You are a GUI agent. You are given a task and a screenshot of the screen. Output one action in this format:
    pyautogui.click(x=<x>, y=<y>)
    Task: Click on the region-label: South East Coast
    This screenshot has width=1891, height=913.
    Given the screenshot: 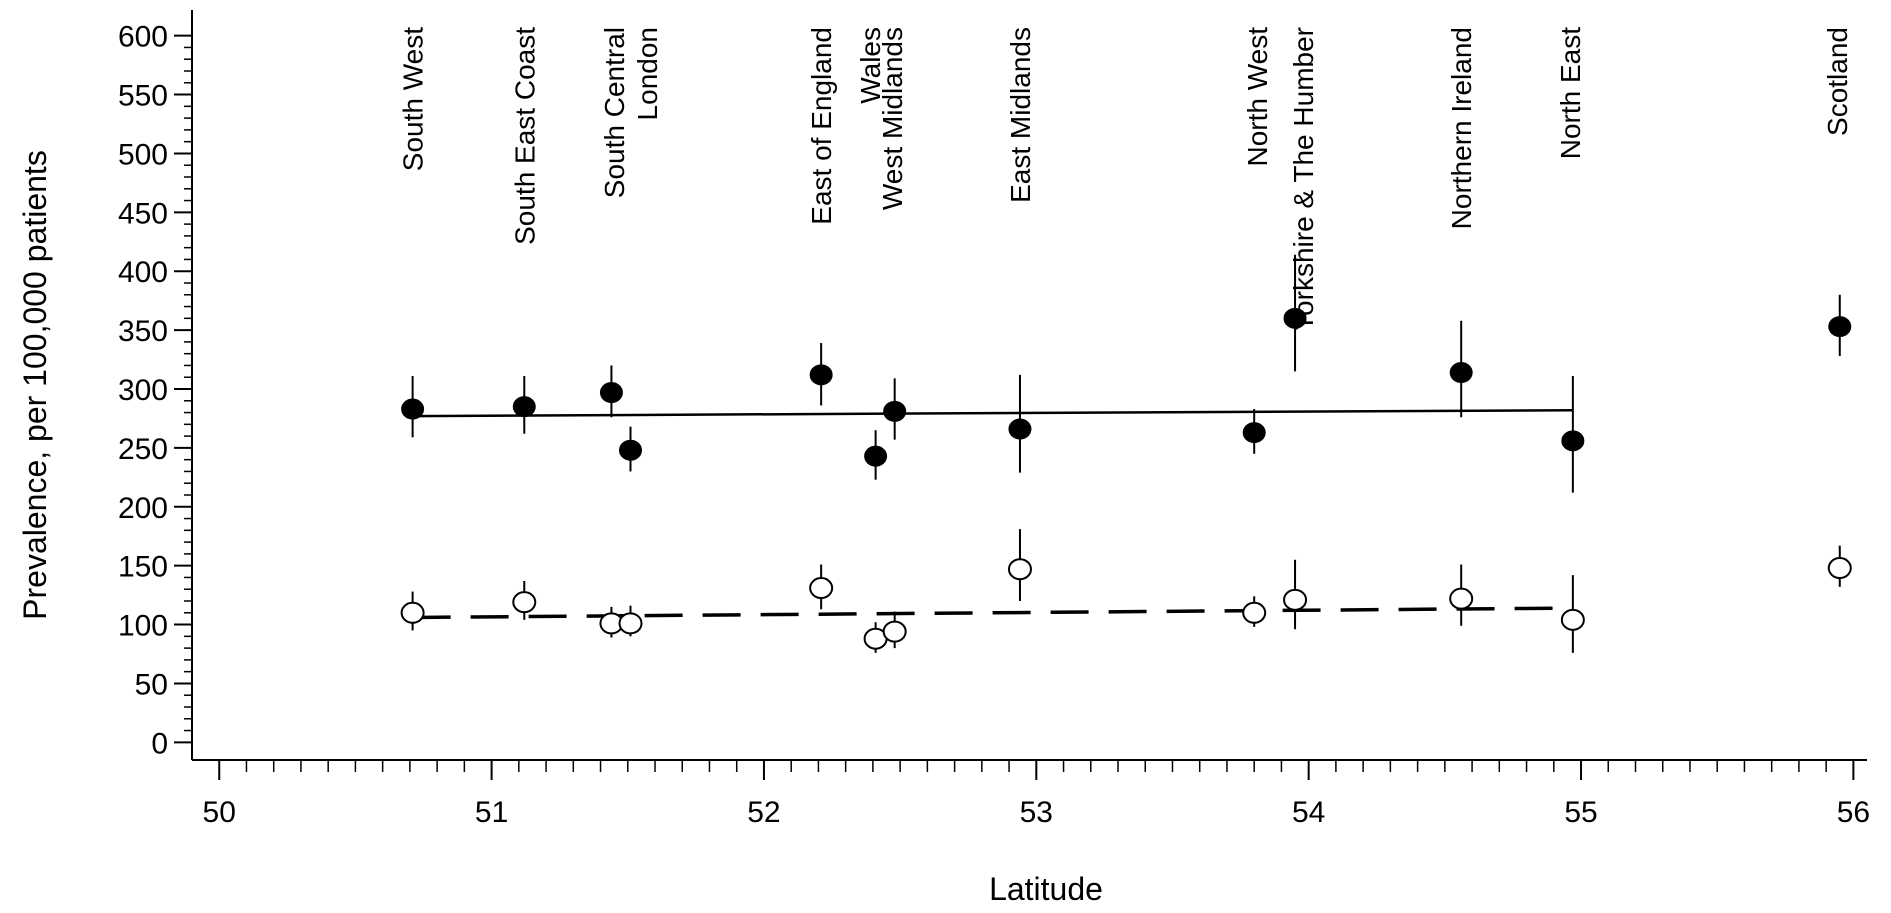 What is the action you would take?
    pyautogui.click(x=524, y=136)
    